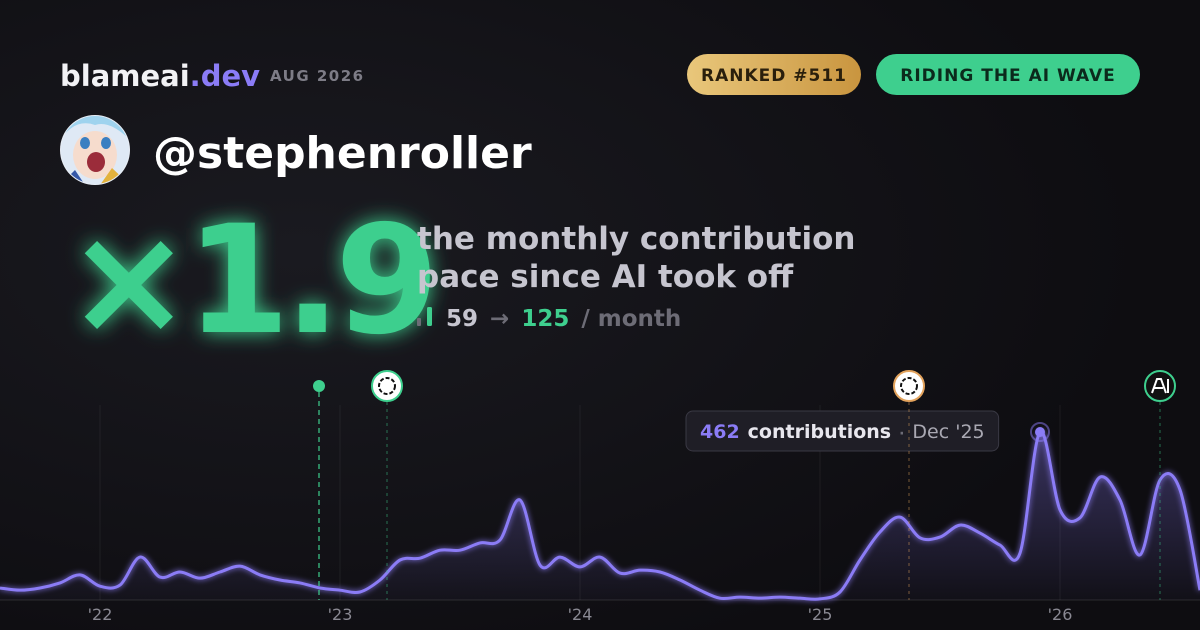 The width and height of the screenshot is (1200, 630). Describe the element at coordinates (605, 277) in the screenshot. I see `description-line: pace since AI took off` at that location.